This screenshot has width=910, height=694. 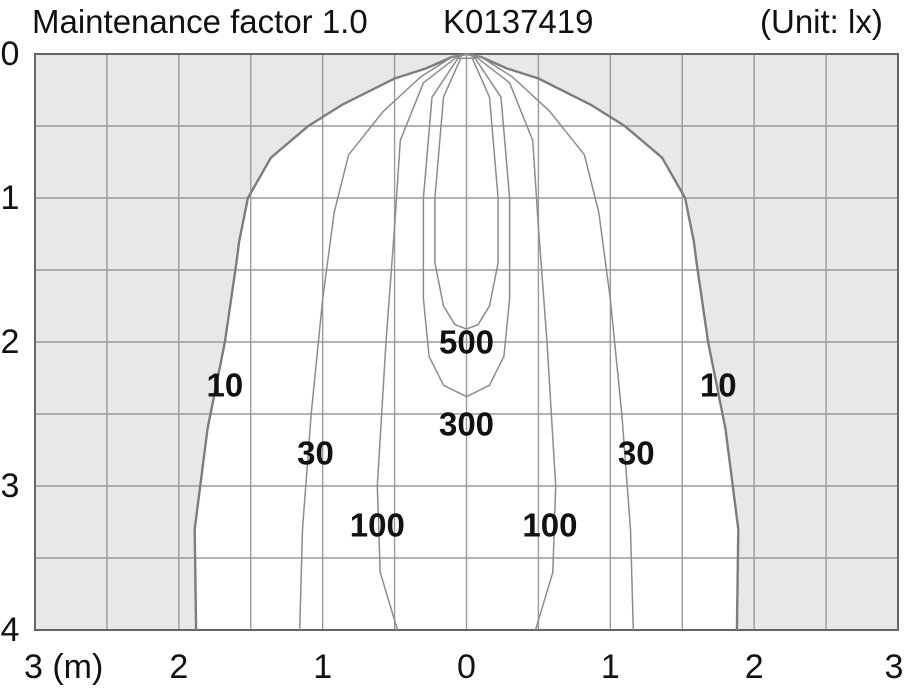 I want to click on x-tick-label: 3 (m), so click(x=63, y=667).